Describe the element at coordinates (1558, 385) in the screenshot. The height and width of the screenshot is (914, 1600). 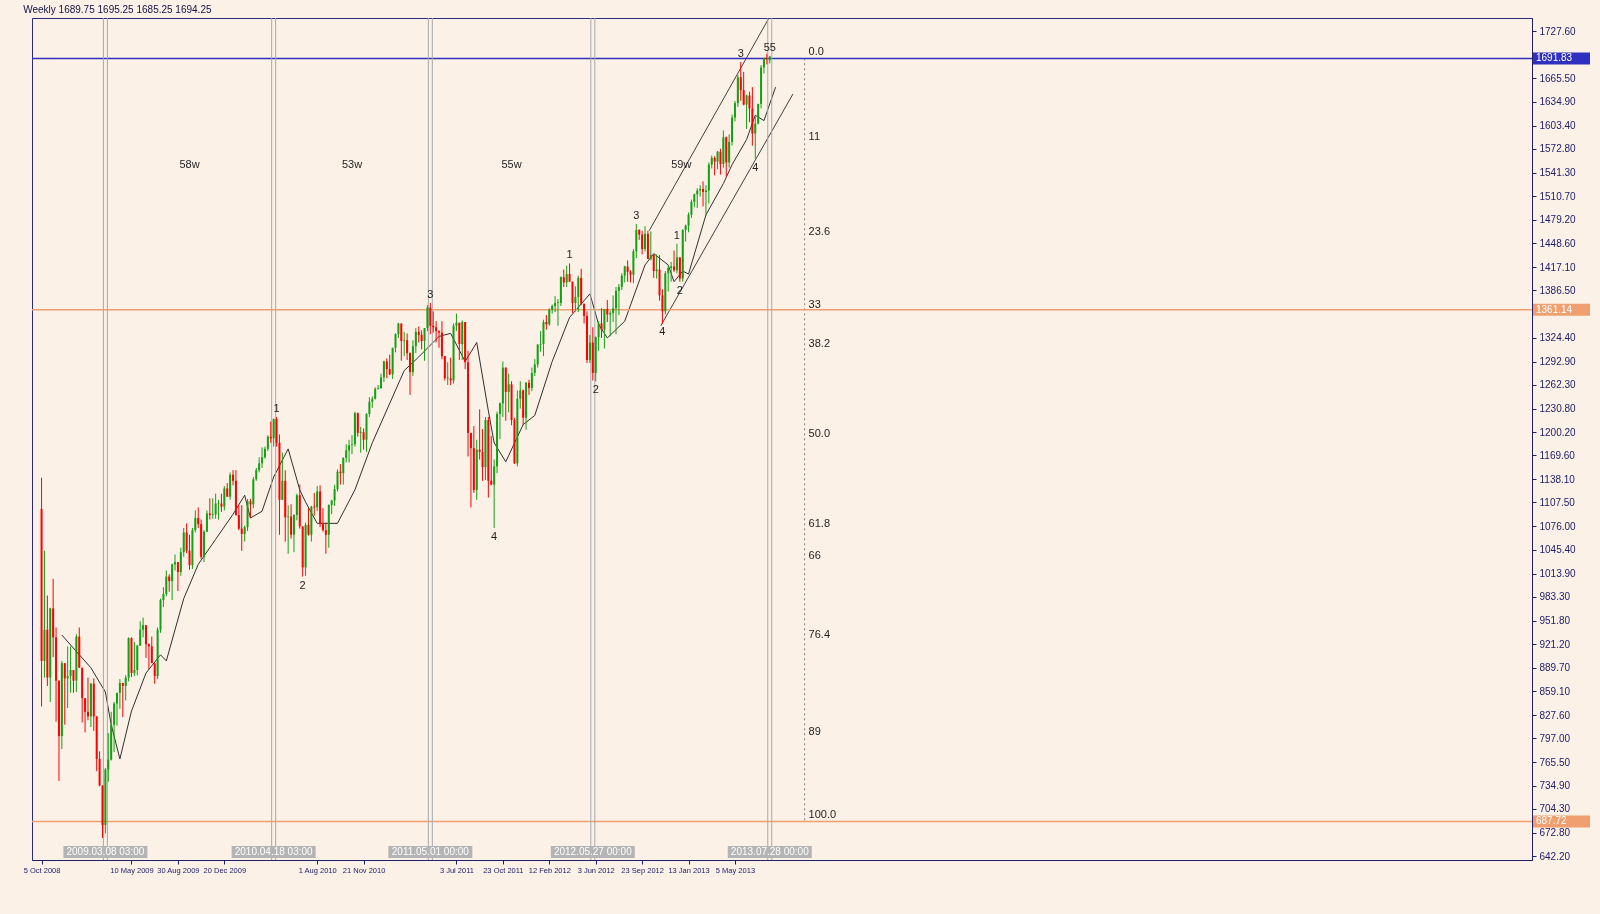
I see `y-tick-label: 1262.30` at that location.